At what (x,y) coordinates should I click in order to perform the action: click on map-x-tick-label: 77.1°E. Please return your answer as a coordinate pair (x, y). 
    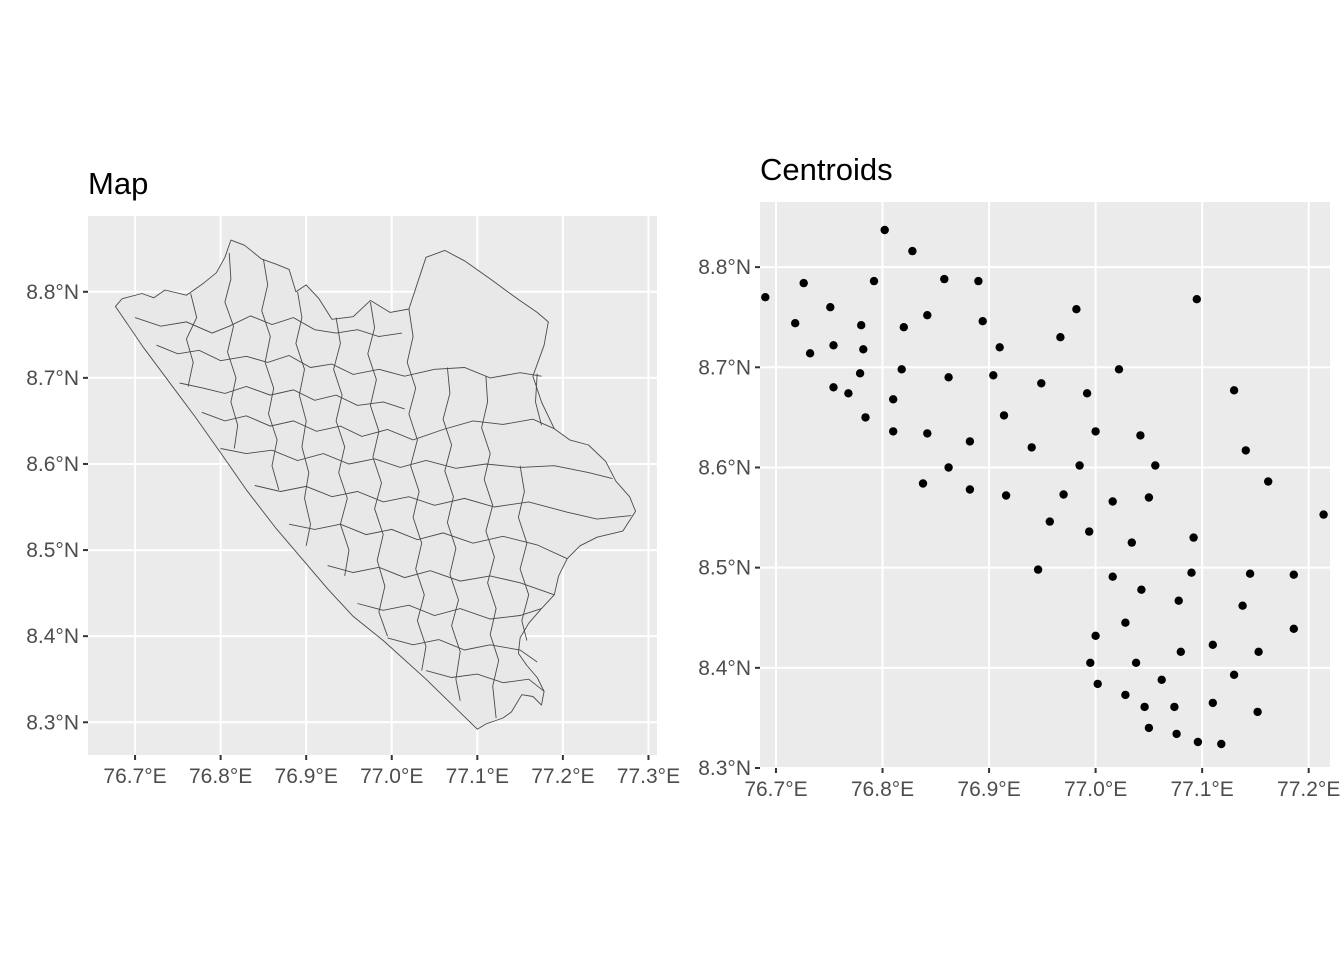
    Looking at the image, I should click on (477, 776).